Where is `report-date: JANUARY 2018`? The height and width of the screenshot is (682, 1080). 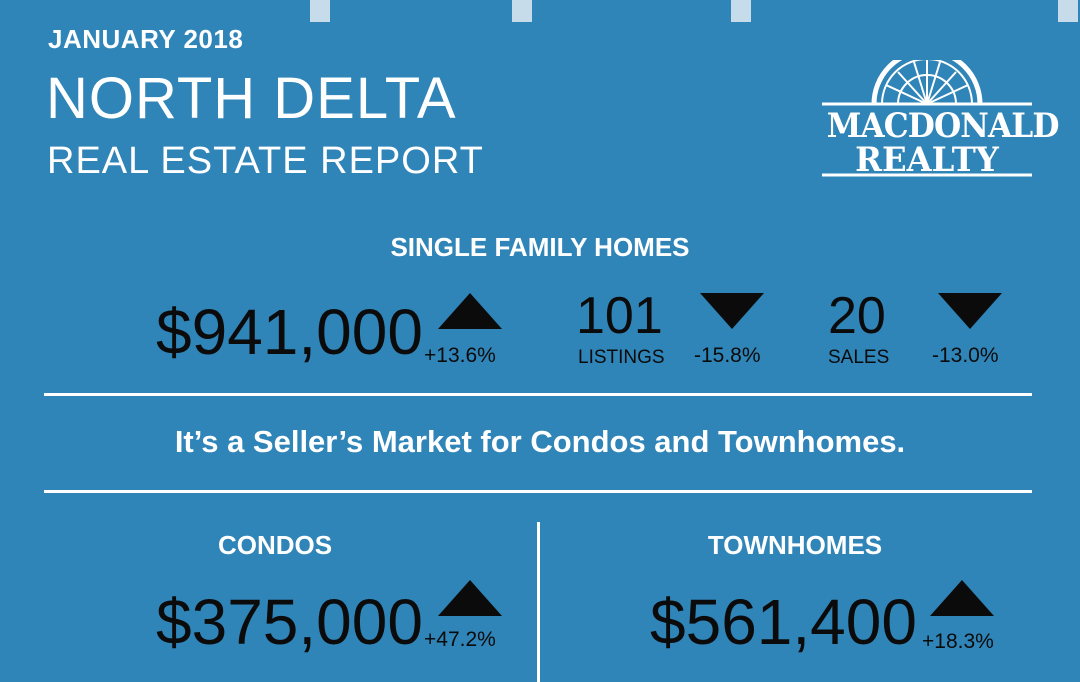 report-date: JANUARY 2018 is located at coordinates (146, 39).